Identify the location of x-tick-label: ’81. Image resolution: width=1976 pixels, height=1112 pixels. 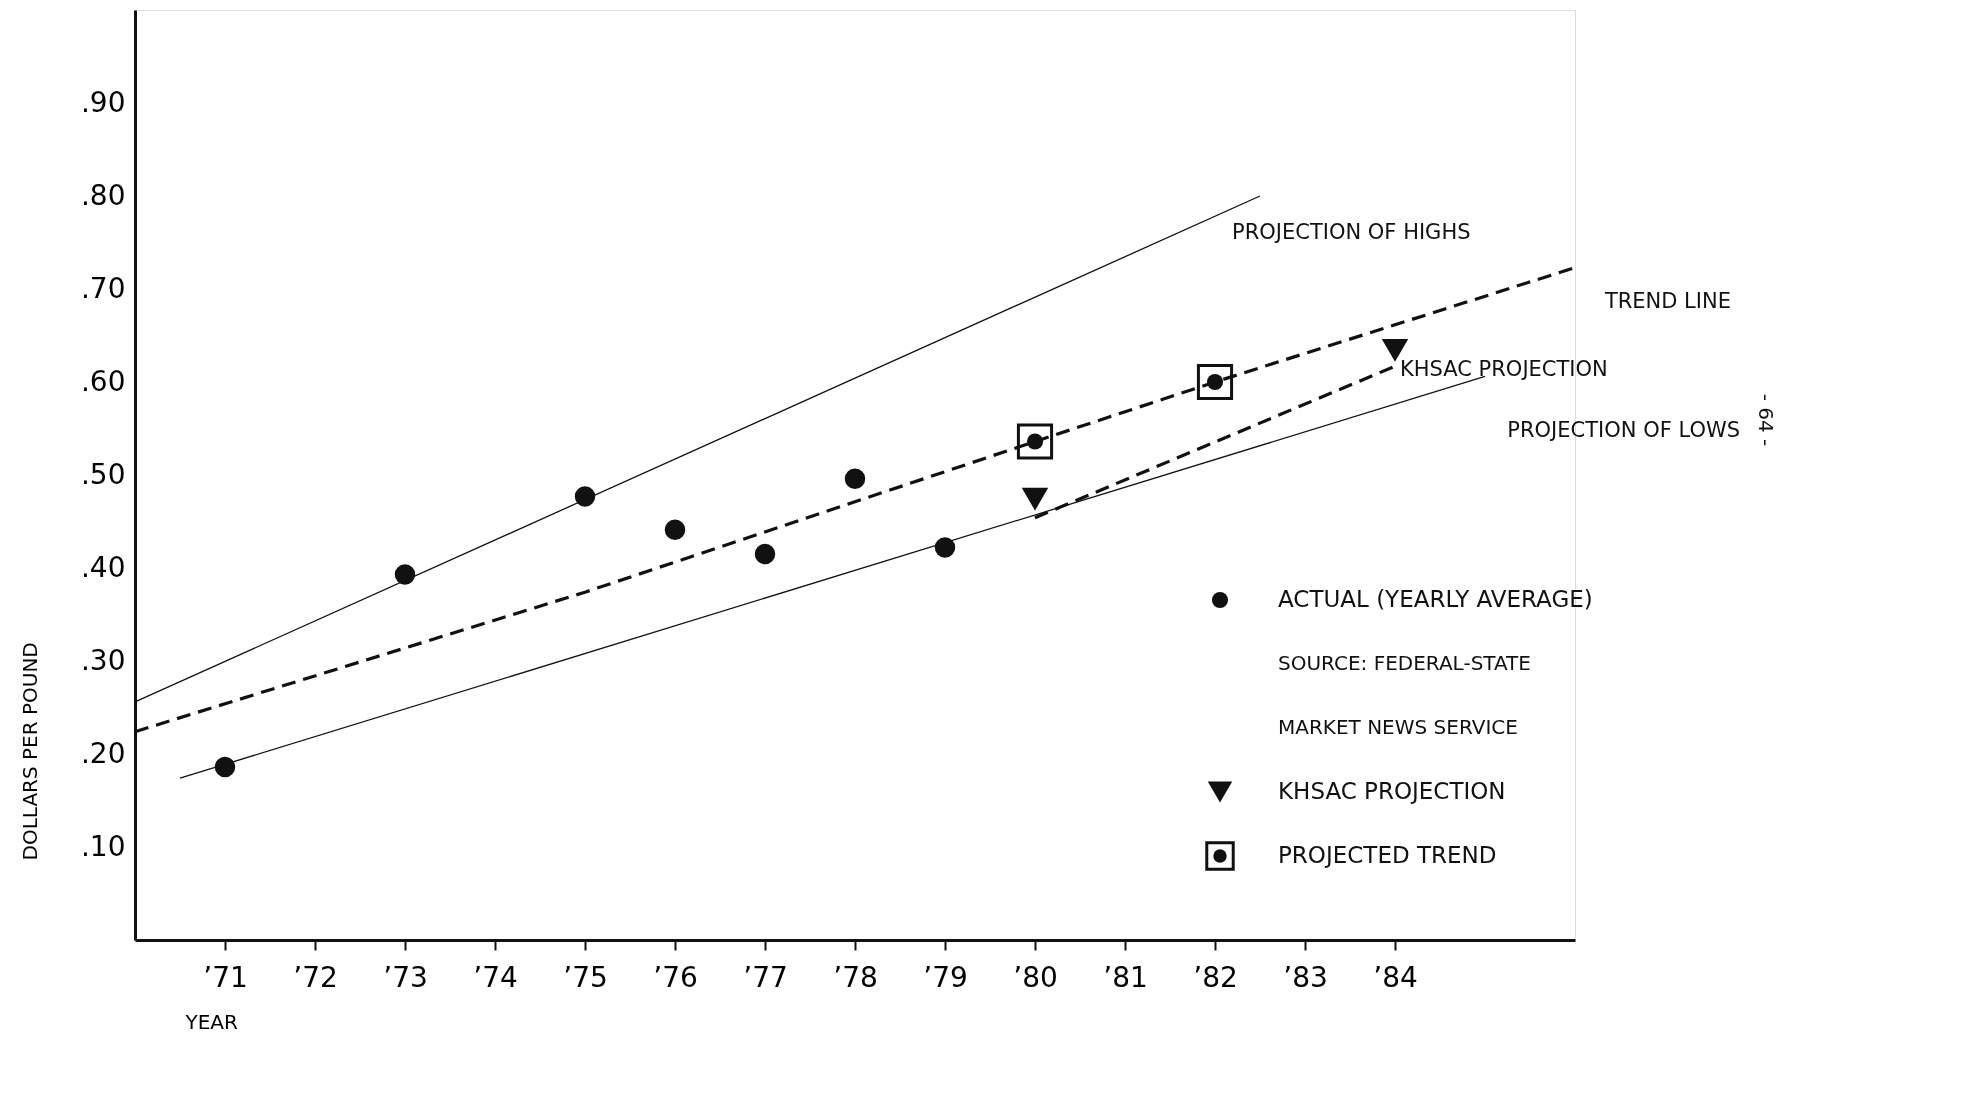
(1125, 977).